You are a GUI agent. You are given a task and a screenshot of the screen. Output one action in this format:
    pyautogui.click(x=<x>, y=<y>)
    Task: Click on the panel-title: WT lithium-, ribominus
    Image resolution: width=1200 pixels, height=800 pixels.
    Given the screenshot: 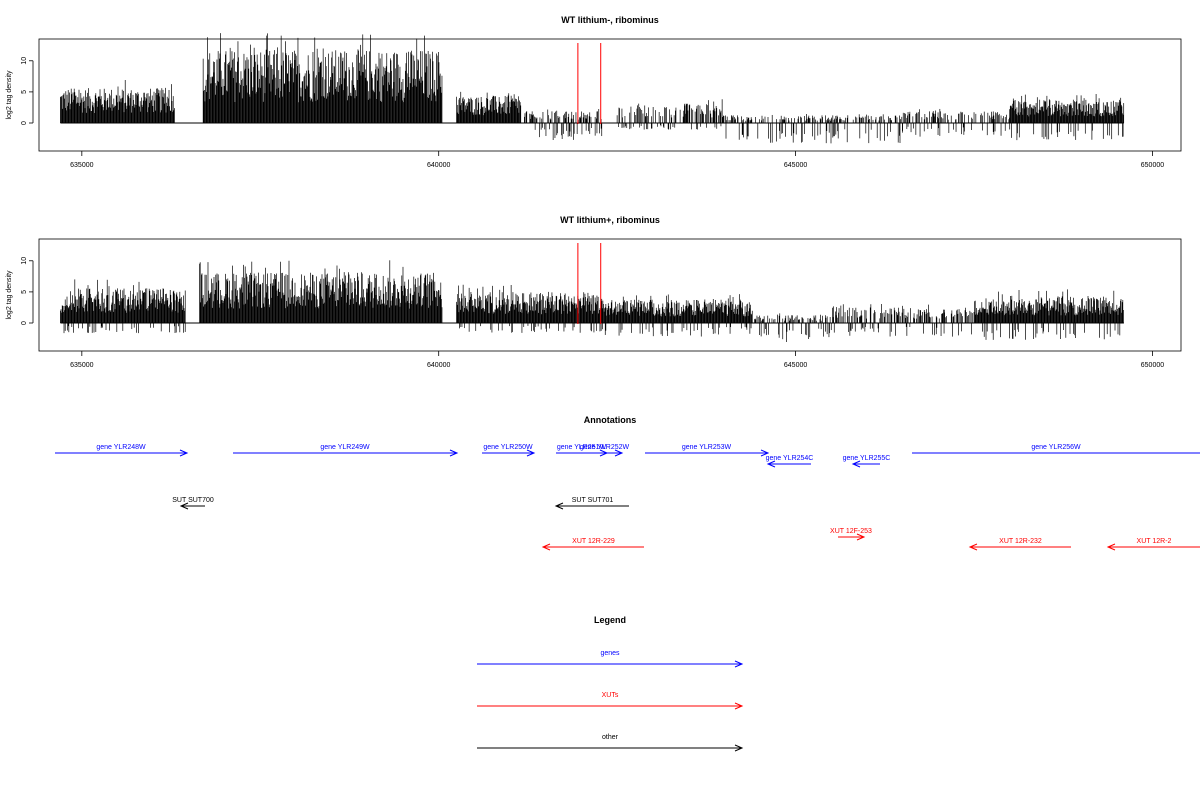 What is the action you would take?
    pyautogui.click(x=610, y=20)
    